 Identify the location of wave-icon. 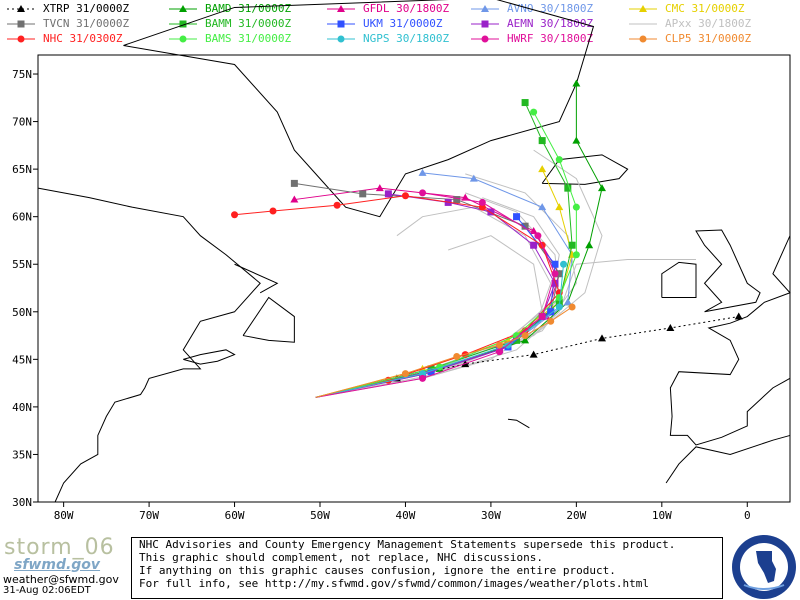
(764, 587).